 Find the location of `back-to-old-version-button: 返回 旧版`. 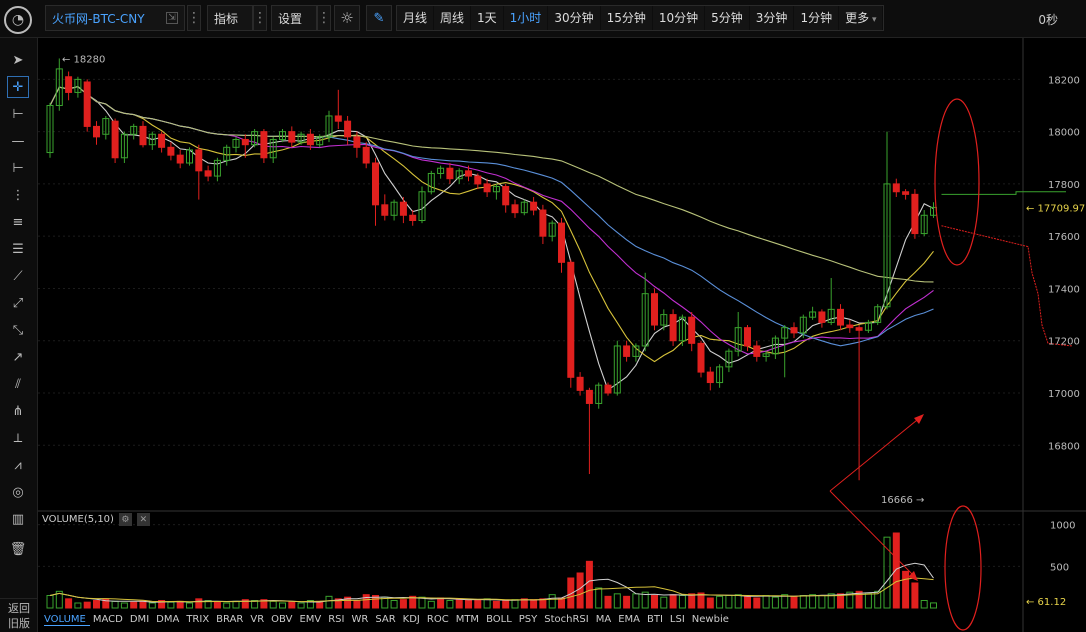

back-to-old-version-button: 返回 旧版 is located at coordinates (19, 615).